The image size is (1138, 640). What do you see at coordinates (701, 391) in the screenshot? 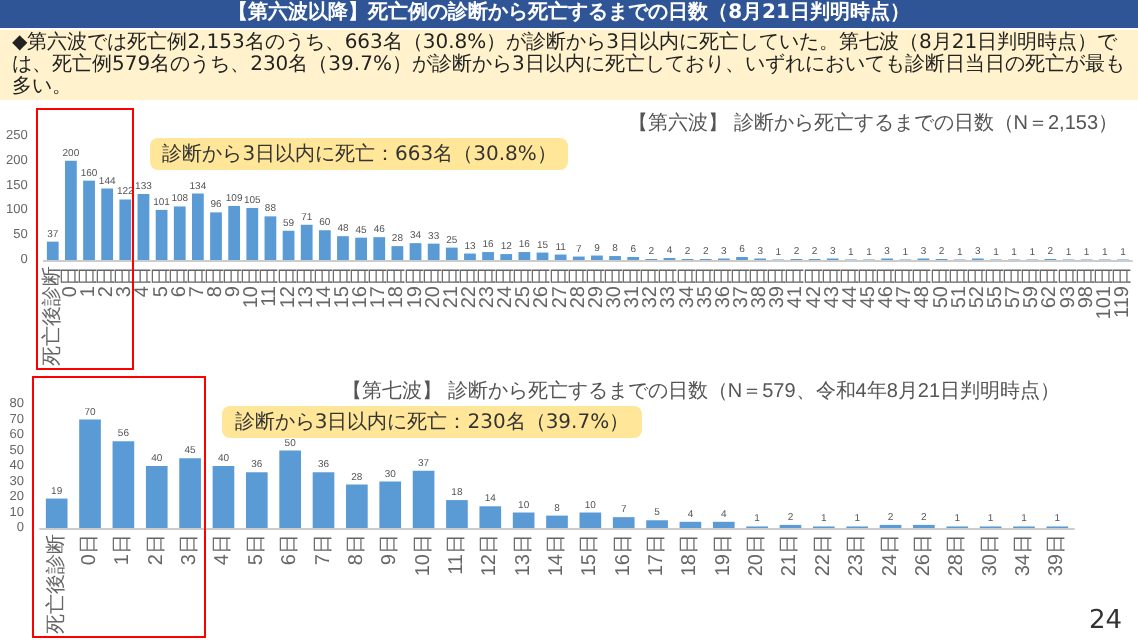
I see `chart-title: 【第七波】 診断から死亡するまでの日数（N＝579、令和4年8月21日判明時点）` at bounding box center [701, 391].